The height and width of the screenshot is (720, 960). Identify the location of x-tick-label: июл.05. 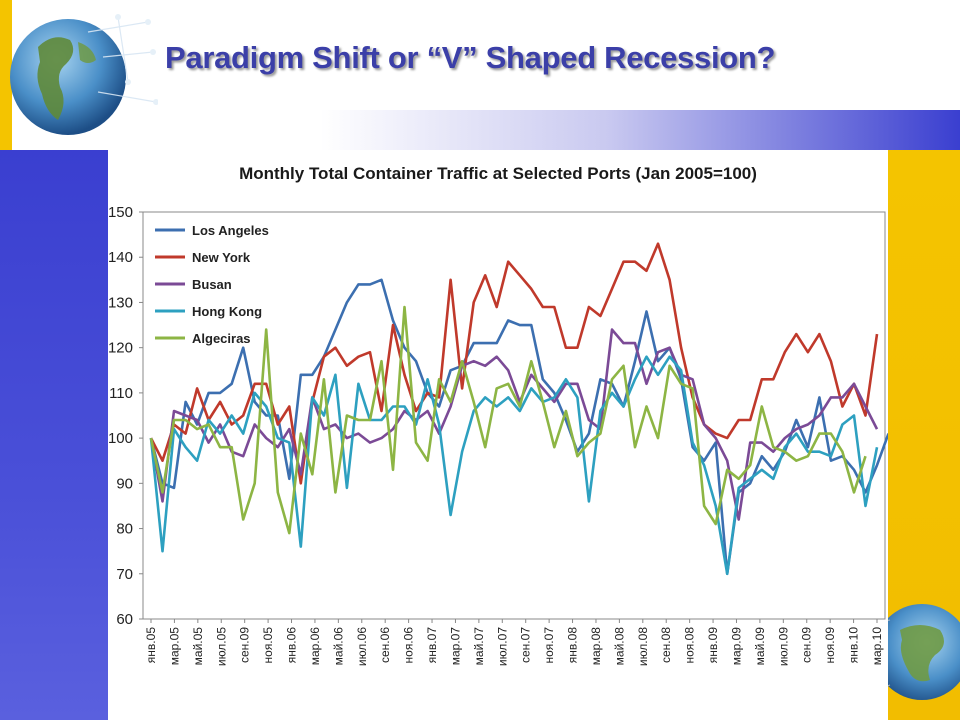
(221, 646).